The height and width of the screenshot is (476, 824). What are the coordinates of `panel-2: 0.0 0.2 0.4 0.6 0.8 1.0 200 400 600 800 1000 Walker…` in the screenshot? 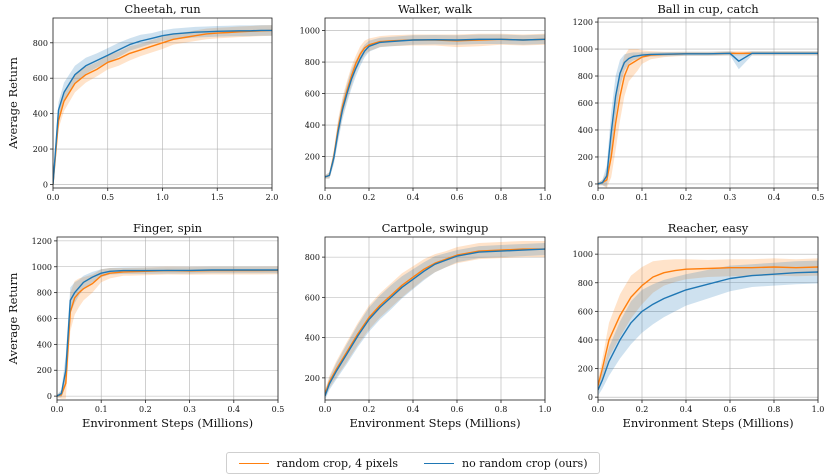 It's located at (426, 102).